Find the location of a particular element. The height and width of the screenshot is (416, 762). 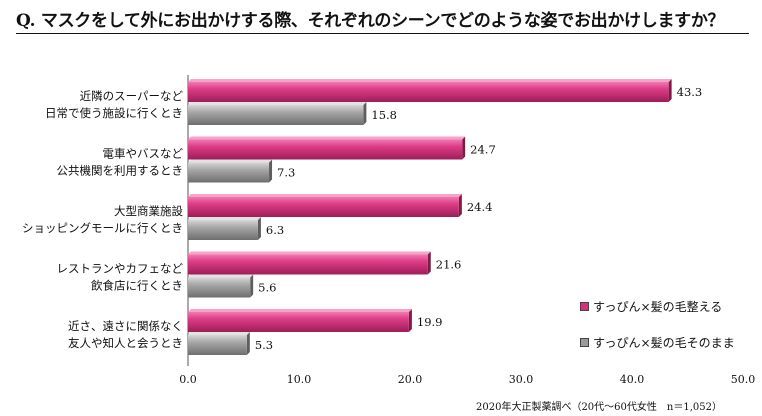

category-label: 友人や知人と会うとき is located at coordinates (125, 343).